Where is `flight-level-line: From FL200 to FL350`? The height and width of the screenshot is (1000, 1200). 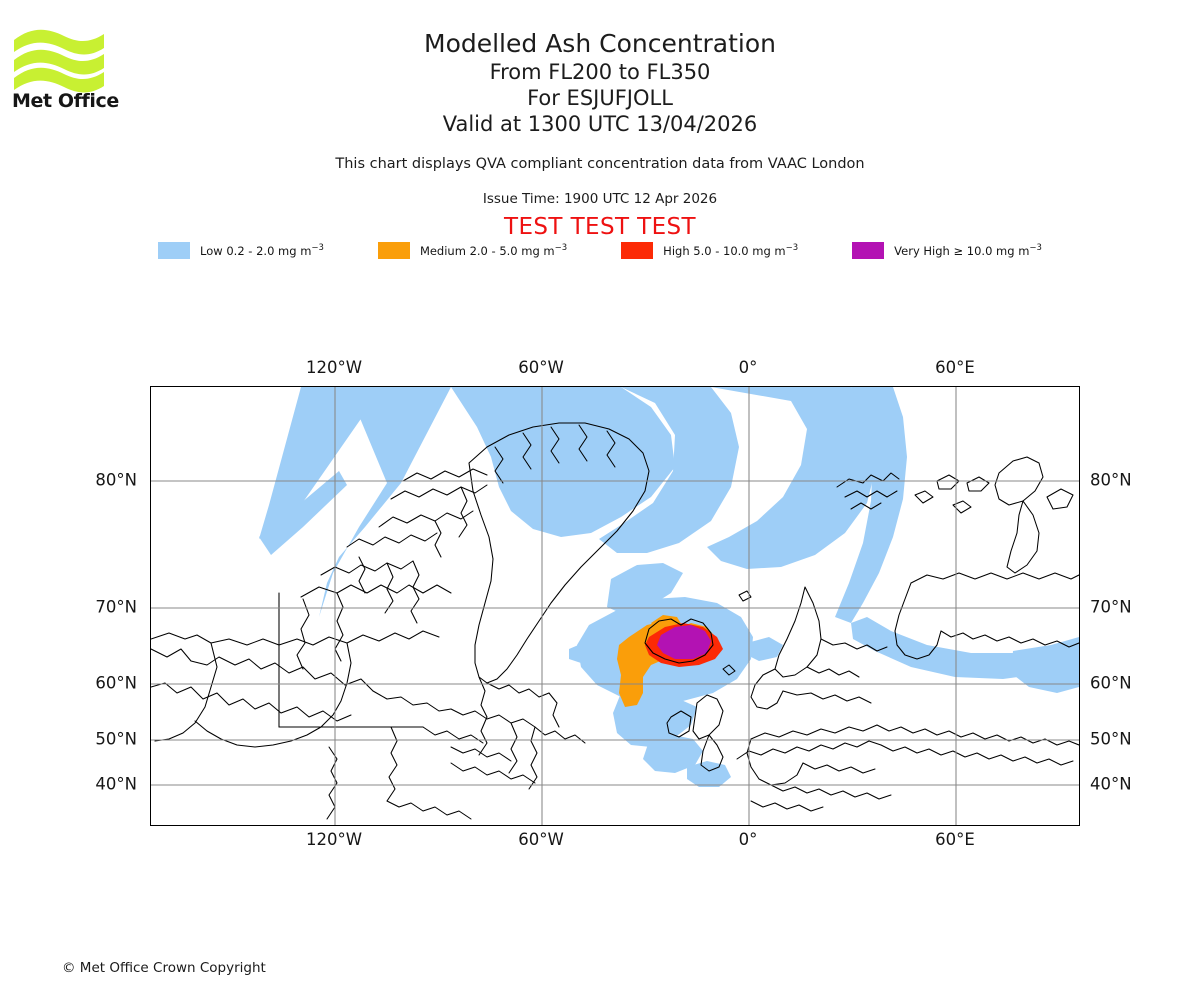
flight-level-line: From FL200 to FL350 is located at coordinates (600, 72).